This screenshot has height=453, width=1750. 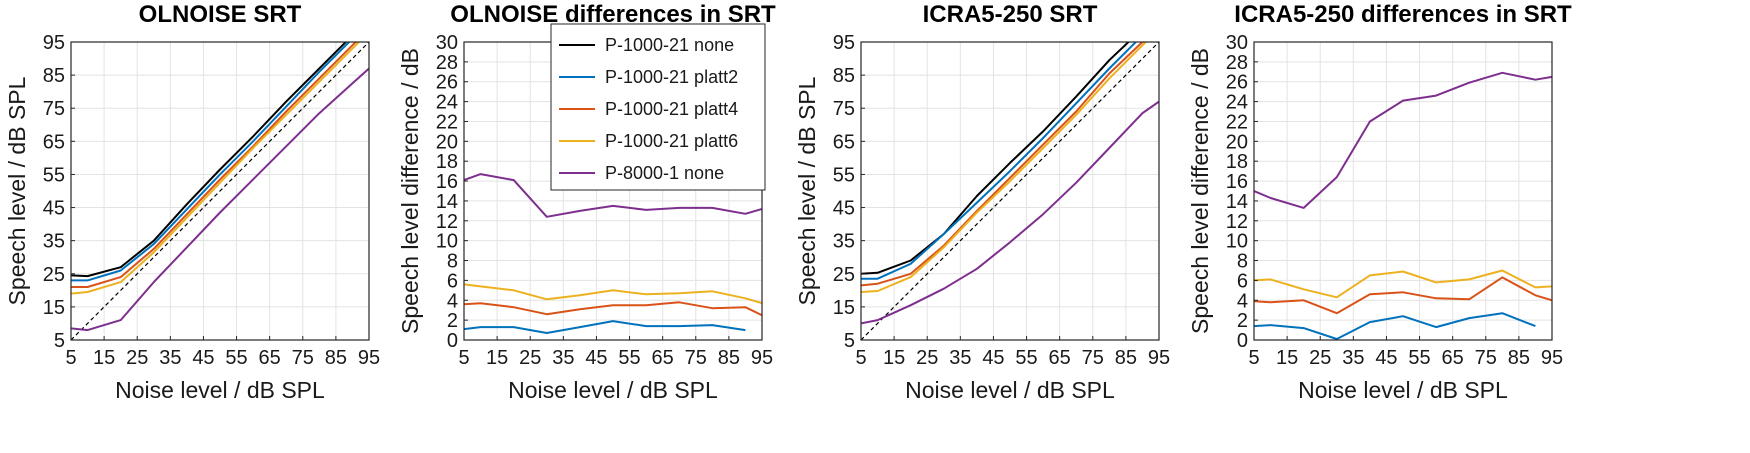 What do you see at coordinates (844, 175) in the screenshot?
I see `y-tick-label: 55` at bounding box center [844, 175].